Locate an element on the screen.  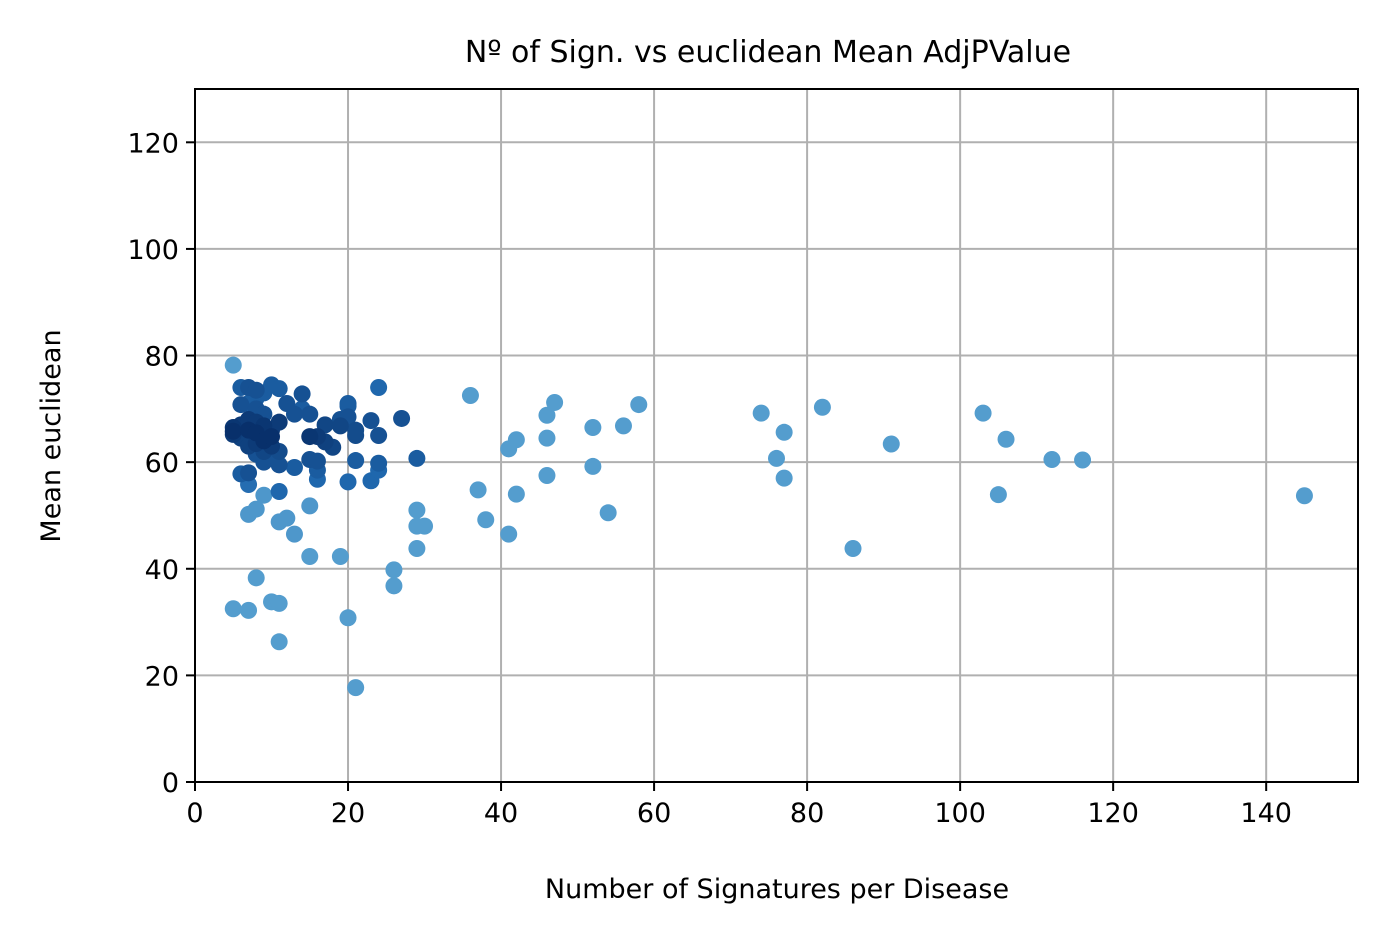
x-axis-ticks: 0 20 40 60 80 100 120 140 is located at coordinates (739, 805).